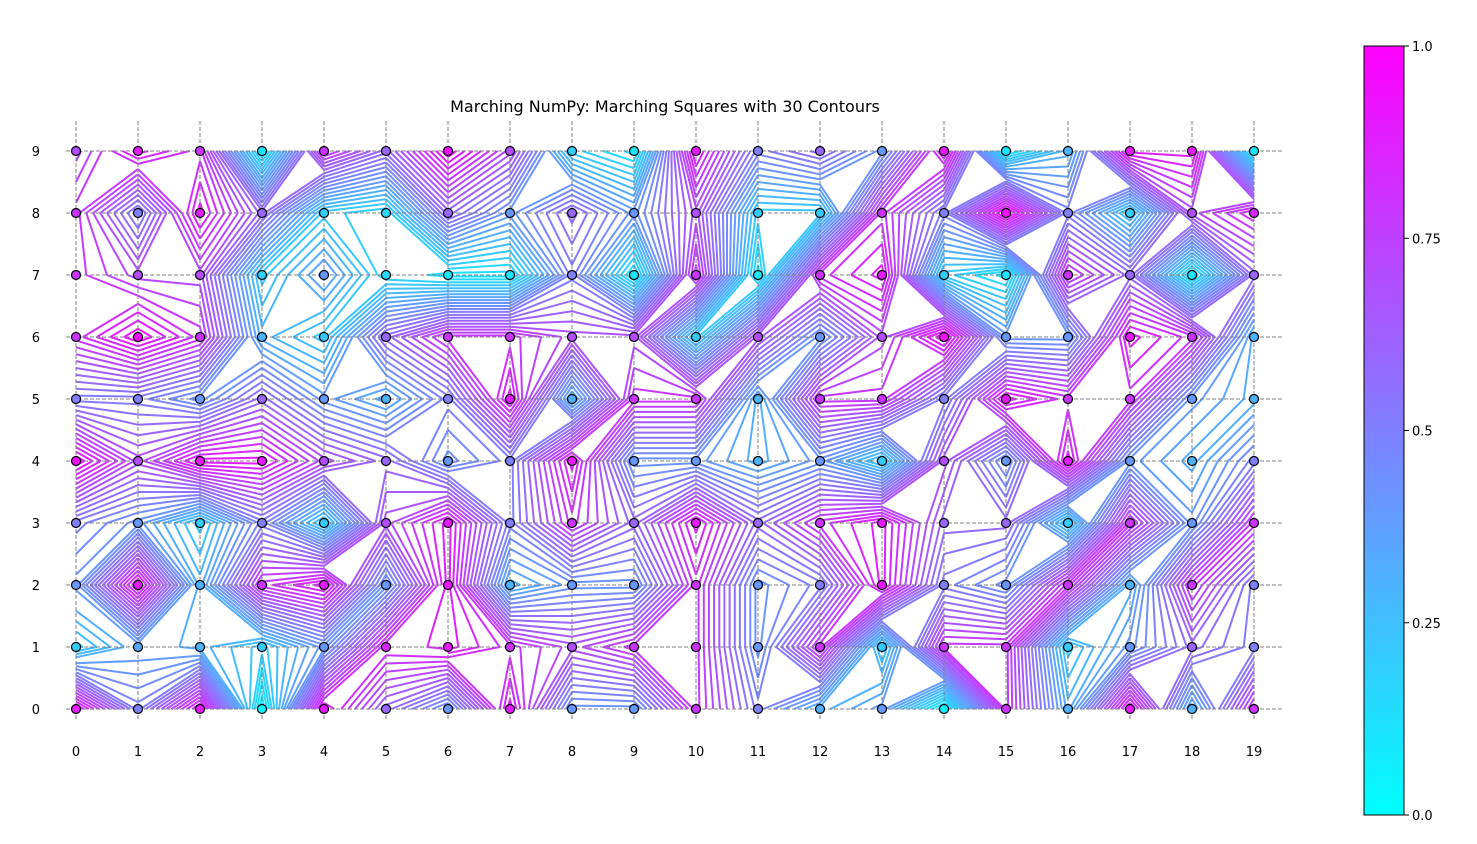  I want to click on colorbar-gradient, so click(1384, 430).